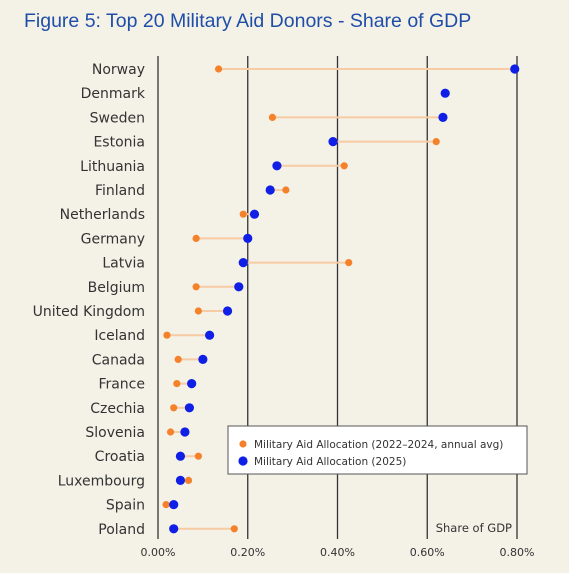 The height and width of the screenshot is (573, 569). I want to click on x-tick-label: 0.80%, so click(517, 552).